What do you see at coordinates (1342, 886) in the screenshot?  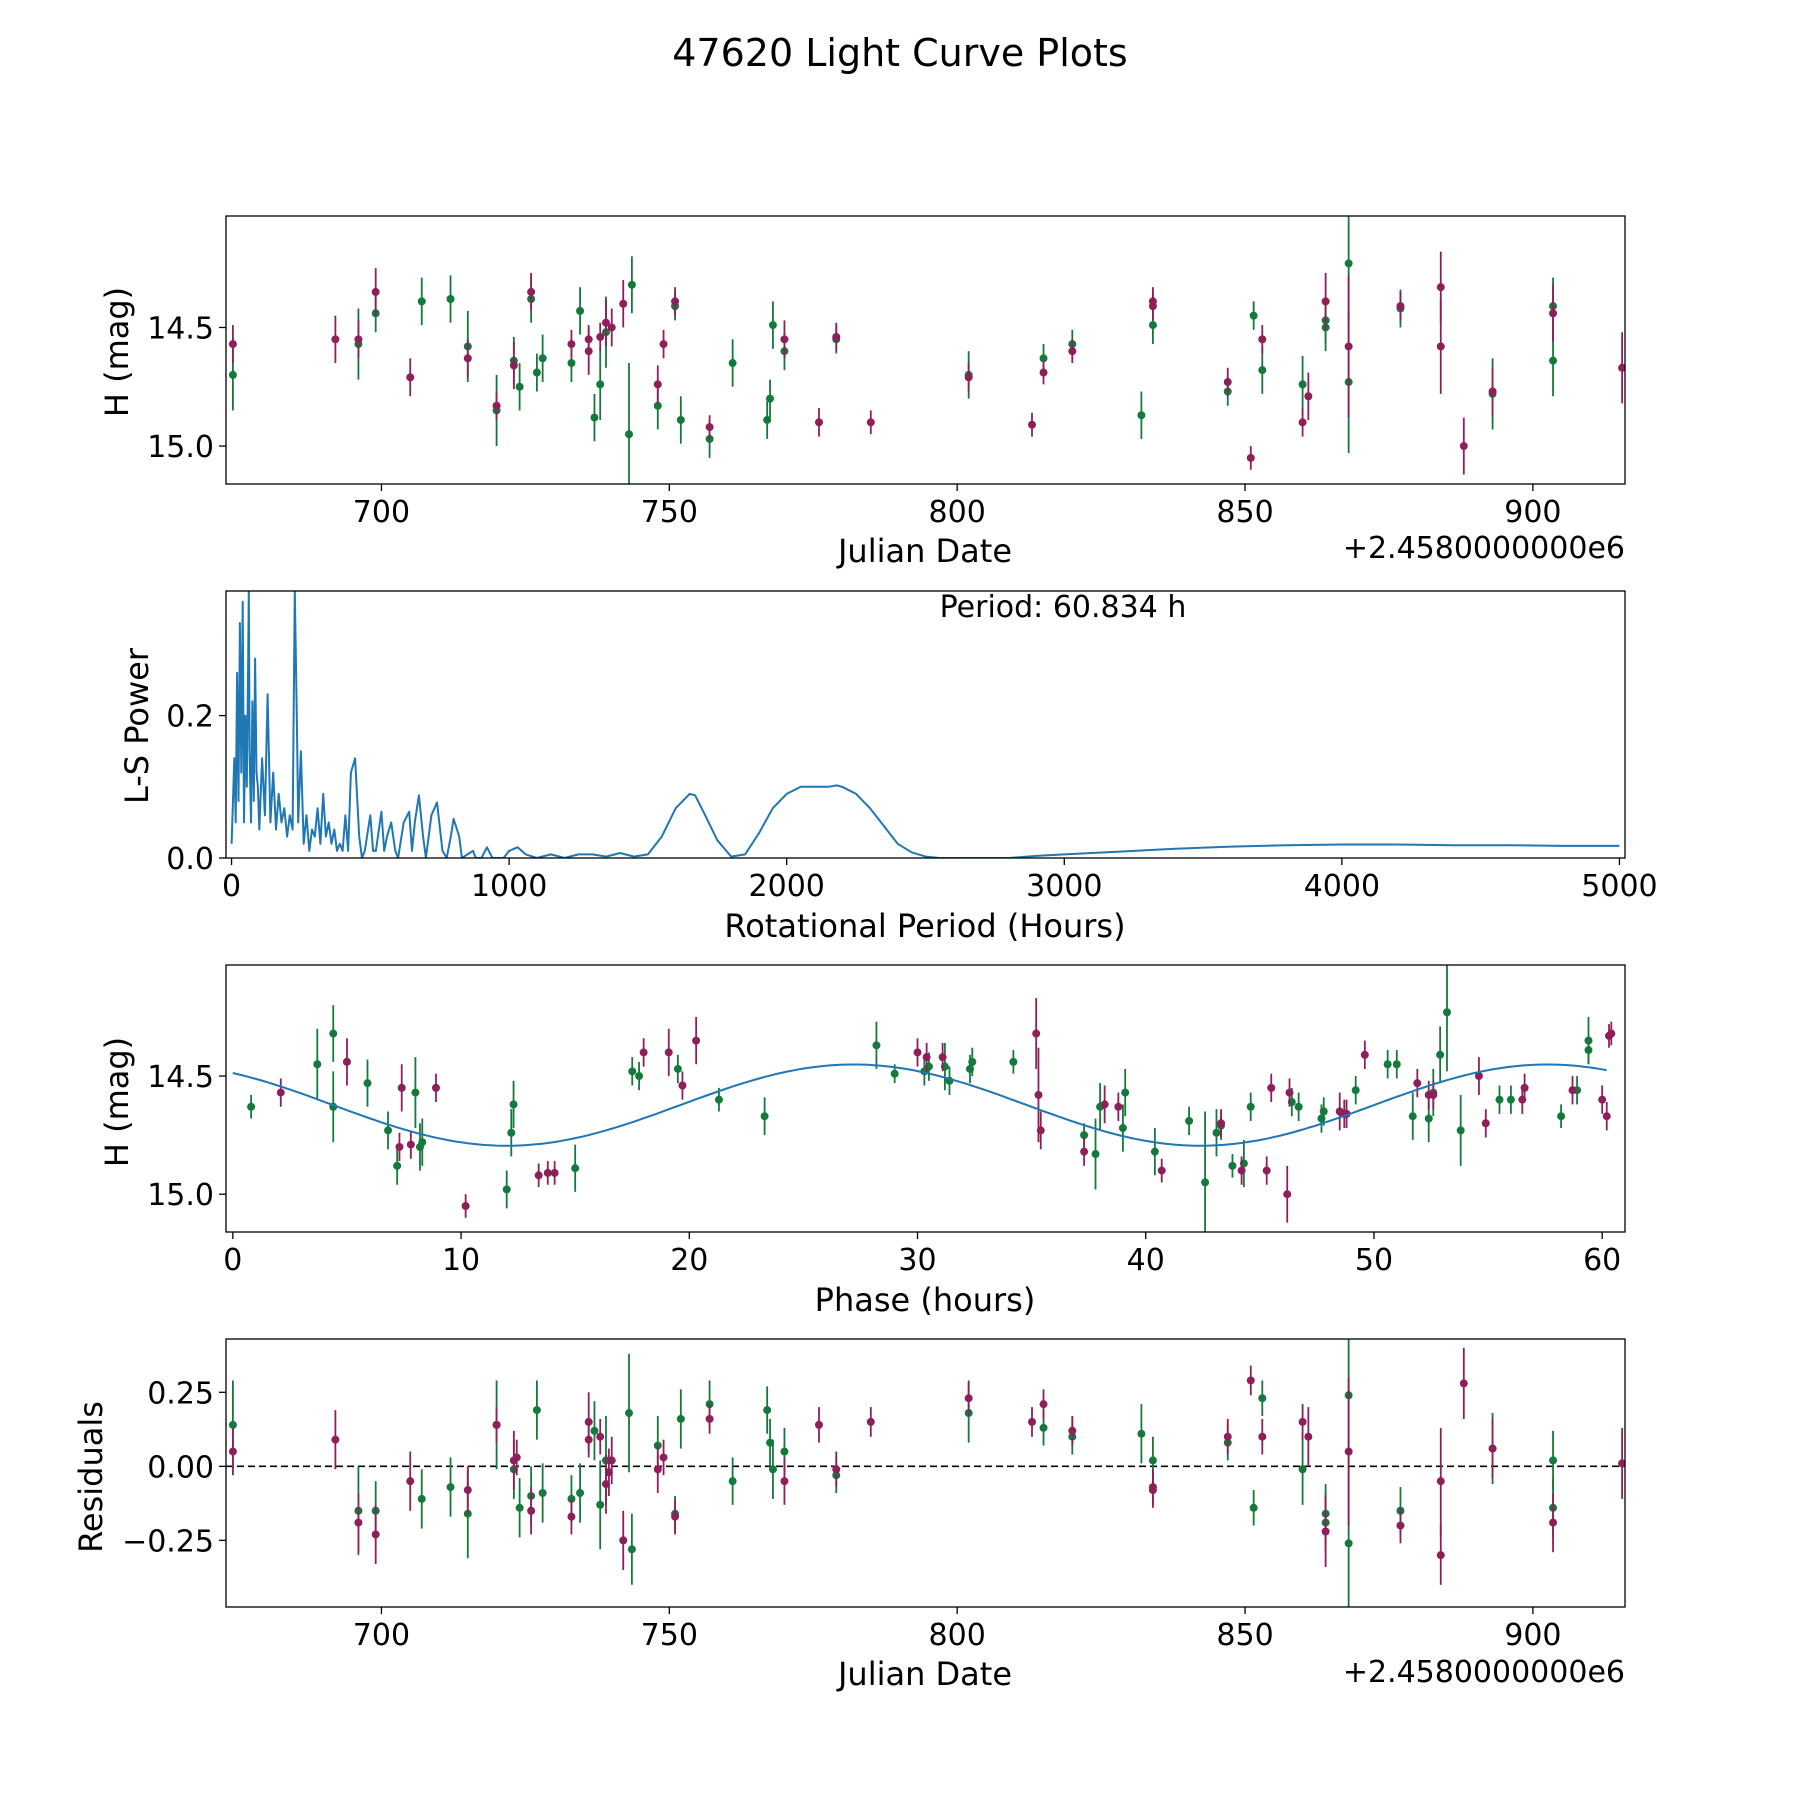 I see `periodogram-xtick-label: 4000` at bounding box center [1342, 886].